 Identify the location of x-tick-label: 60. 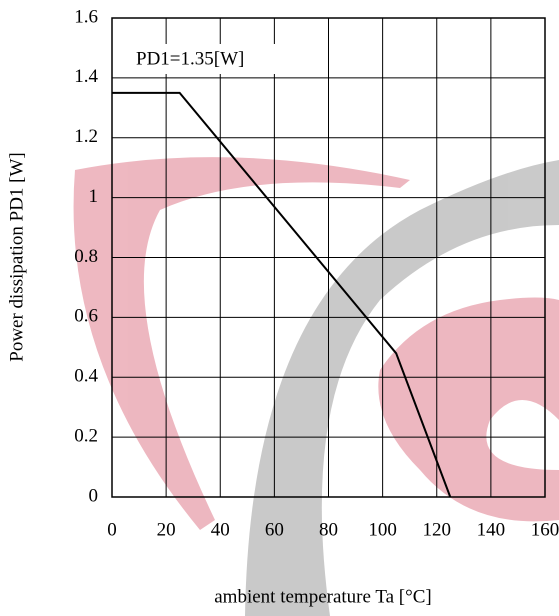
(274, 529).